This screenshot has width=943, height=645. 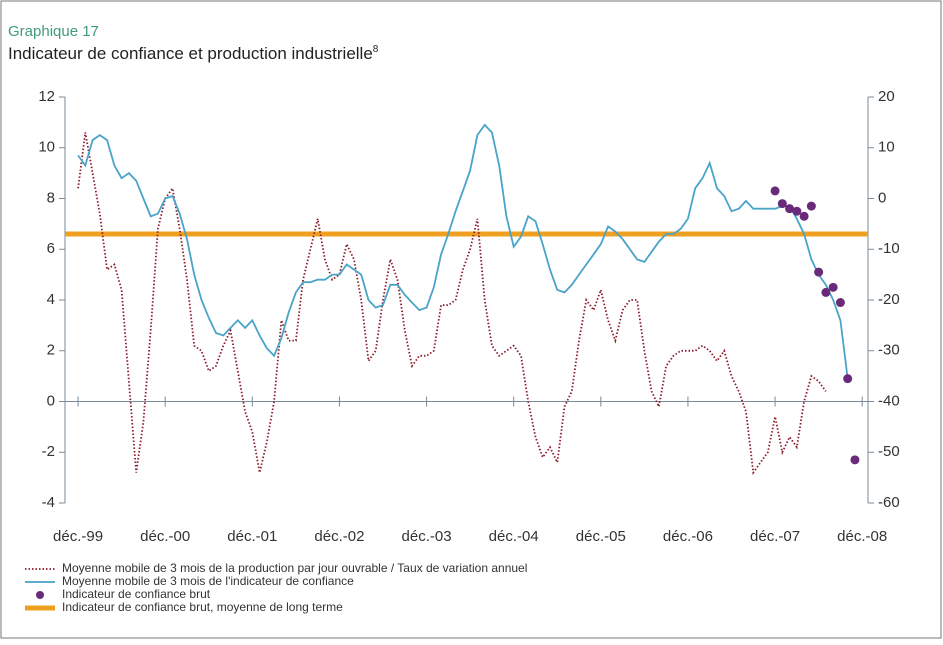 What do you see at coordinates (862, 536) in the screenshot?
I see `x-tick-label: déc.-08` at bounding box center [862, 536].